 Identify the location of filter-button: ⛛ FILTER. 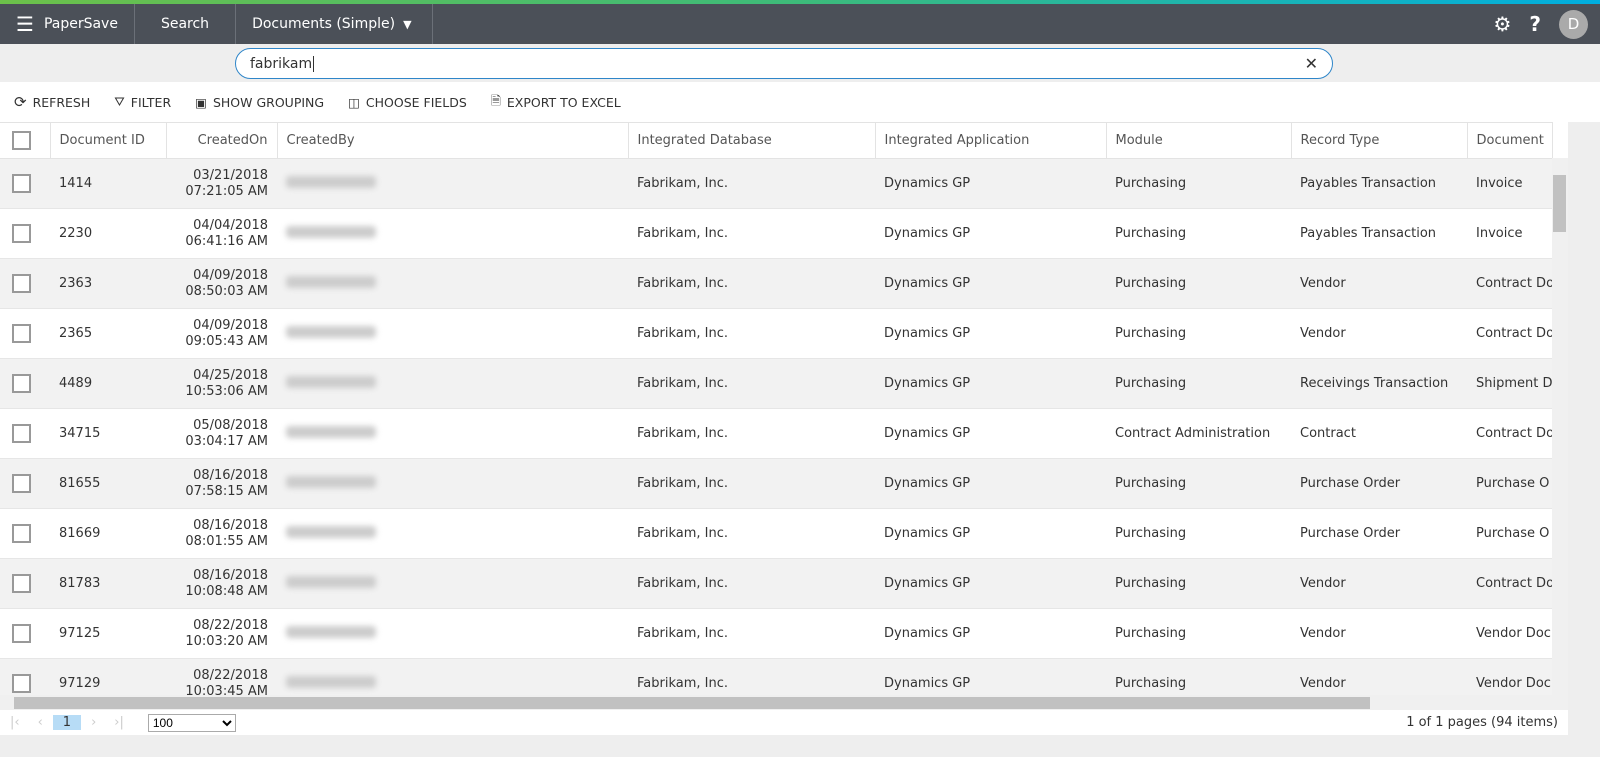
(142, 102).